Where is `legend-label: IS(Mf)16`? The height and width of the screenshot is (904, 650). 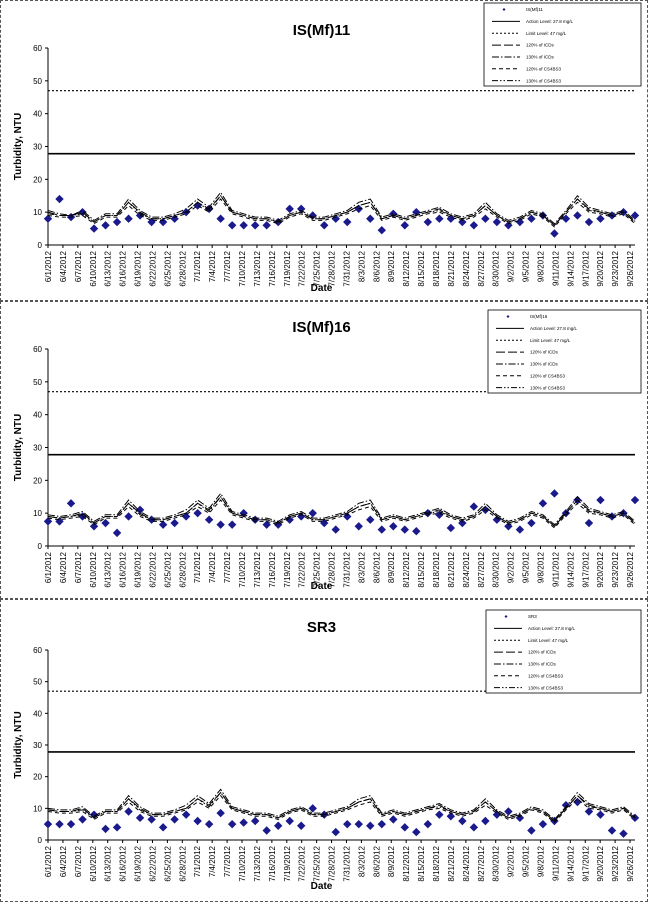 legend-label: IS(Mf)16 is located at coordinates (539, 316).